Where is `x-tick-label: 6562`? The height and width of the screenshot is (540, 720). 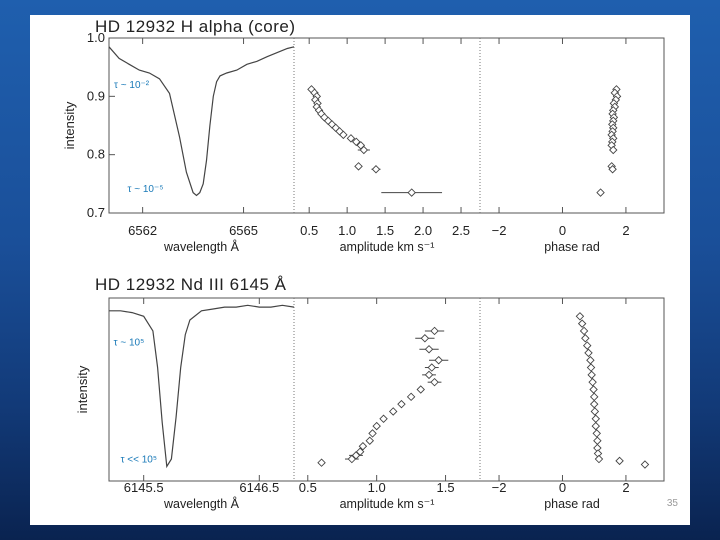 x-tick-label: 6562 is located at coordinates (142, 230).